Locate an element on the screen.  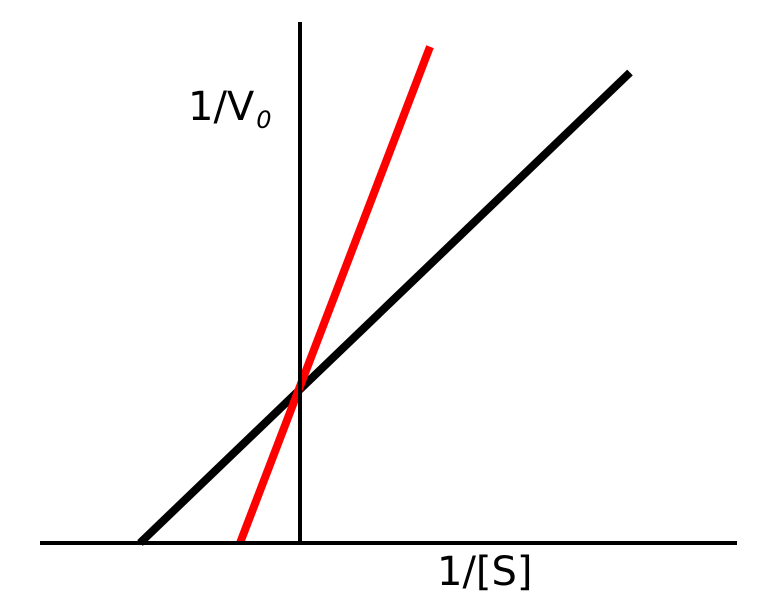
y-axis-label: 1/V0 is located at coordinates (230, 109).